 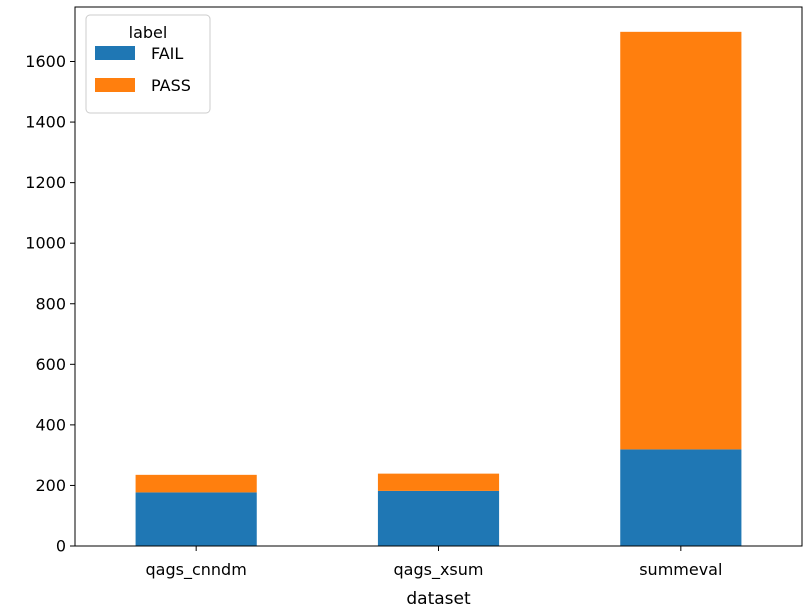 What do you see at coordinates (148, 32) in the screenshot?
I see `legend-title: label` at bounding box center [148, 32].